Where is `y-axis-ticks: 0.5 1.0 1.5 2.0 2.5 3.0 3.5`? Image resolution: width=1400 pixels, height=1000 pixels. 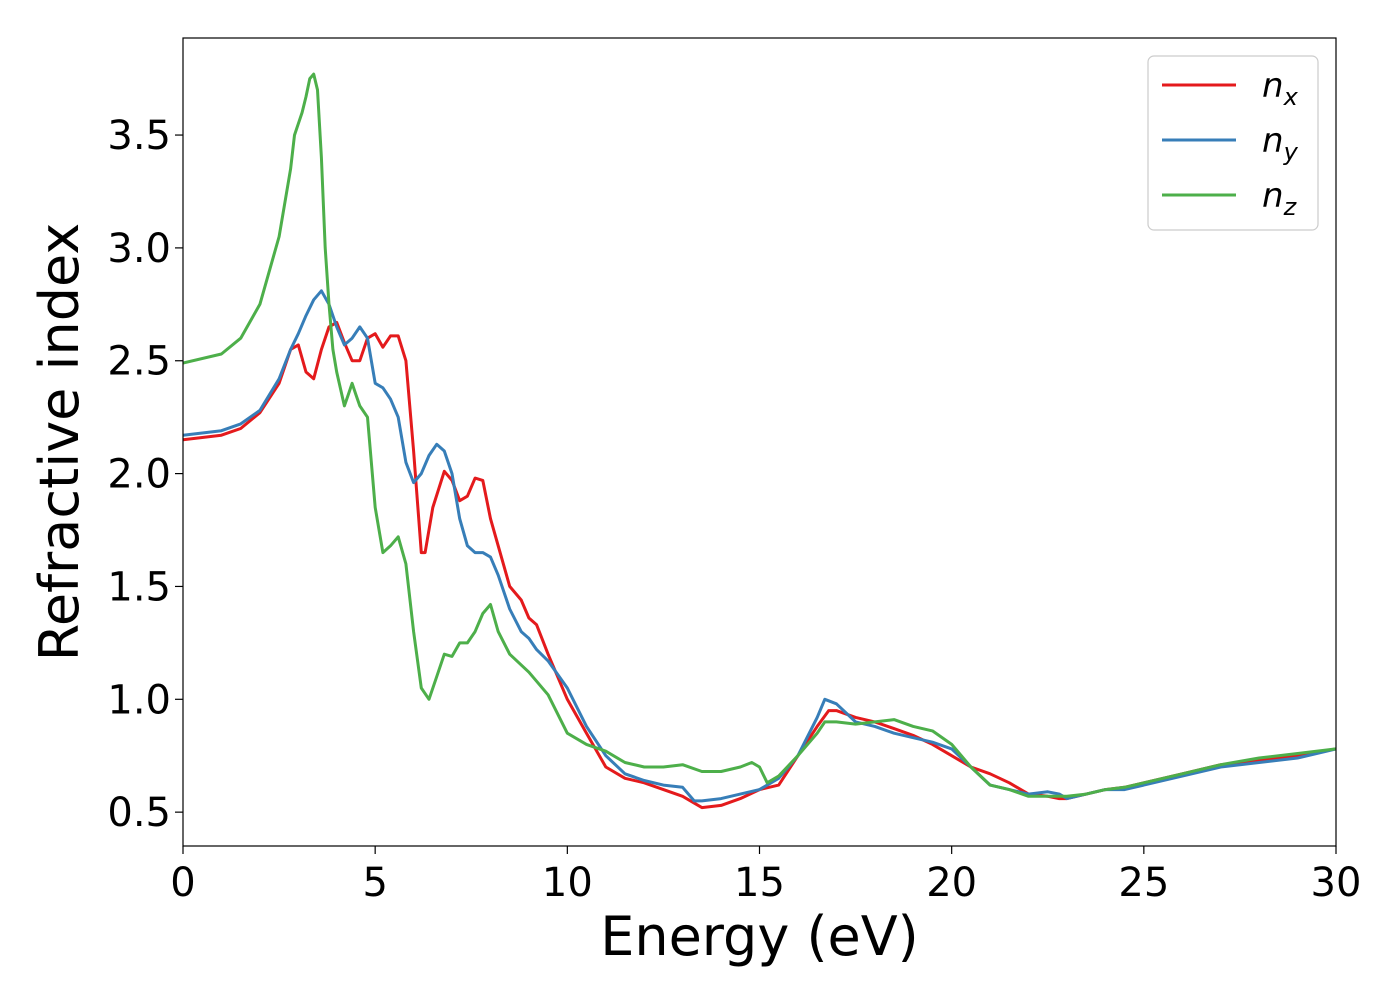 y-axis-ticks: 0.5 1.0 1.5 2.0 2.5 3.0 3.5 is located at coordinates (145, 474).